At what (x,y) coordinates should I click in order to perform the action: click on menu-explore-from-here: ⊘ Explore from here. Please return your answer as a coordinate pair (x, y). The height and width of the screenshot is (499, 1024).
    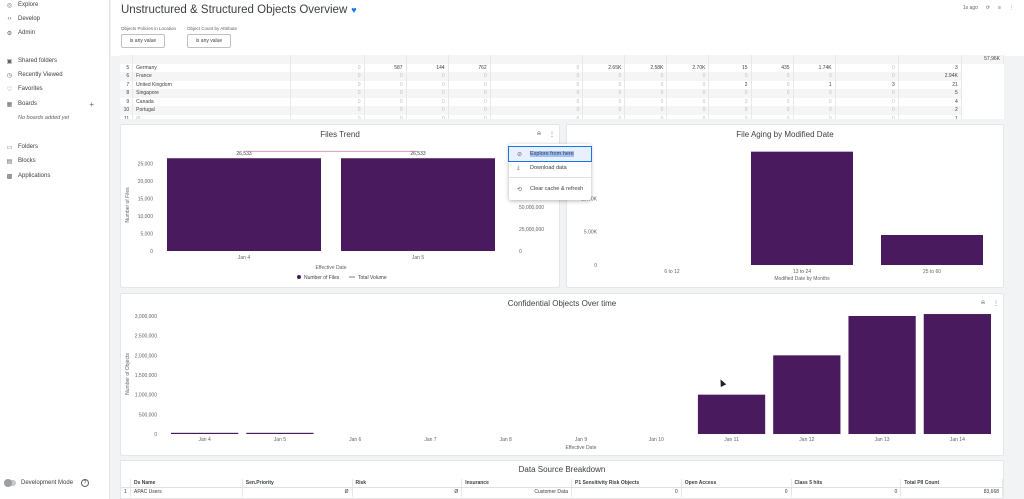
    Looking at the image, I should click on (550, 154).